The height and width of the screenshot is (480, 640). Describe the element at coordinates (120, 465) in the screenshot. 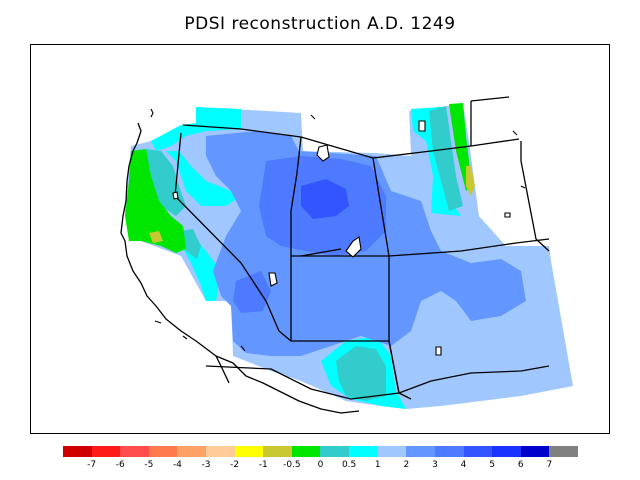

I see `legend-tick-label: -6` at that location.